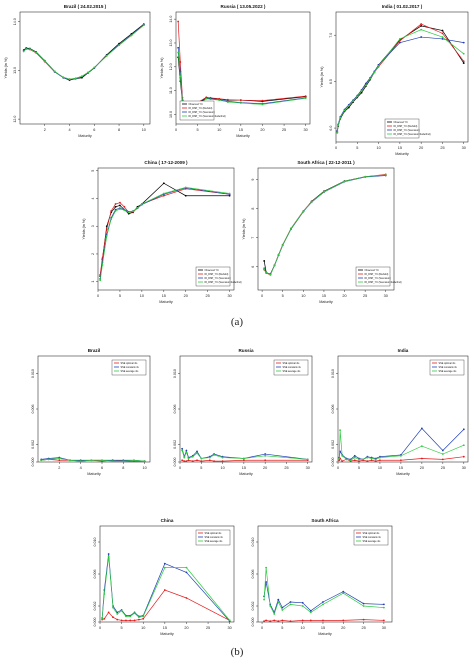  I want to click on x-axis-label: Maturity, so click(243, 136).